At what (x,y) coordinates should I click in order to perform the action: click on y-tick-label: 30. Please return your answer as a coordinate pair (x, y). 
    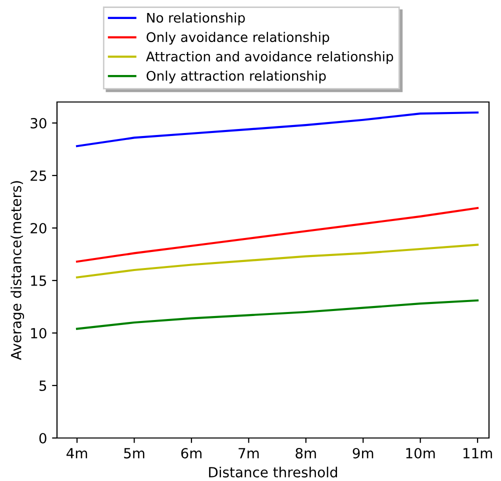
    Looking at the image, I should click on (38, 123).